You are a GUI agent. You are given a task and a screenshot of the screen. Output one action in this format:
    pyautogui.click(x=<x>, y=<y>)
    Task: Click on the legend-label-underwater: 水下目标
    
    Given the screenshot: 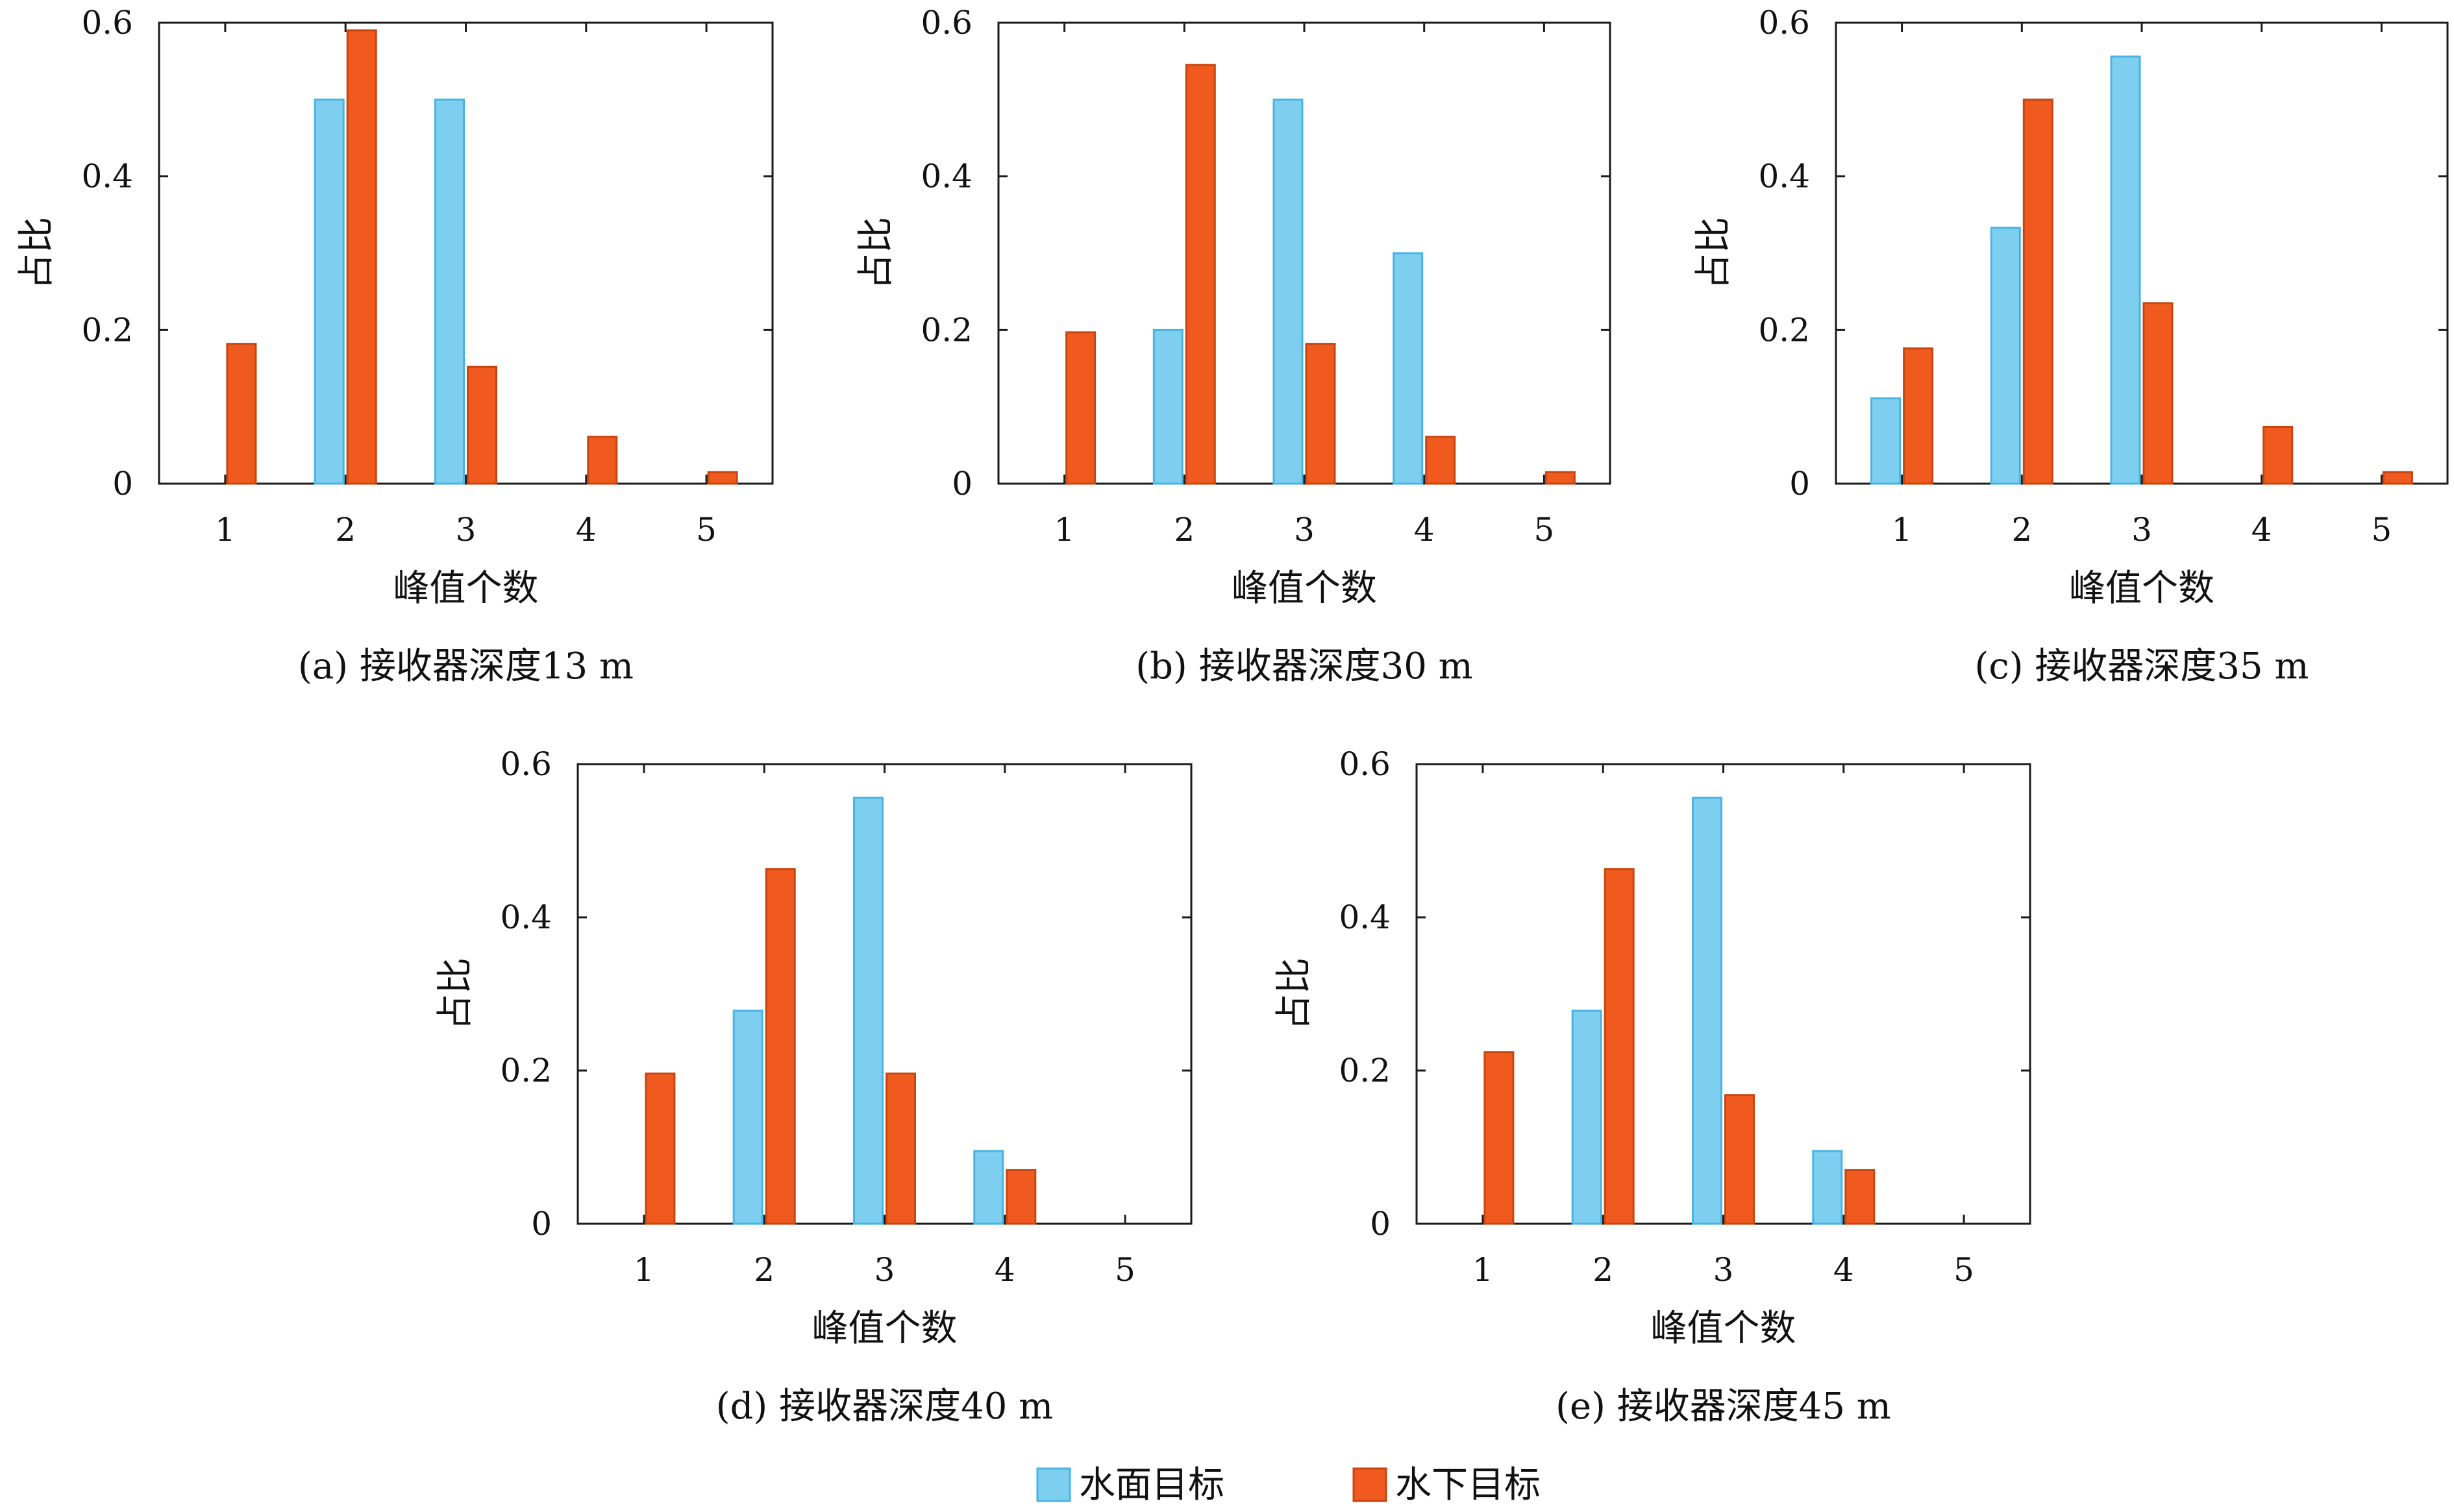 What is the action you would take?
    pyautogui.click(x=1468, y=1485)
    